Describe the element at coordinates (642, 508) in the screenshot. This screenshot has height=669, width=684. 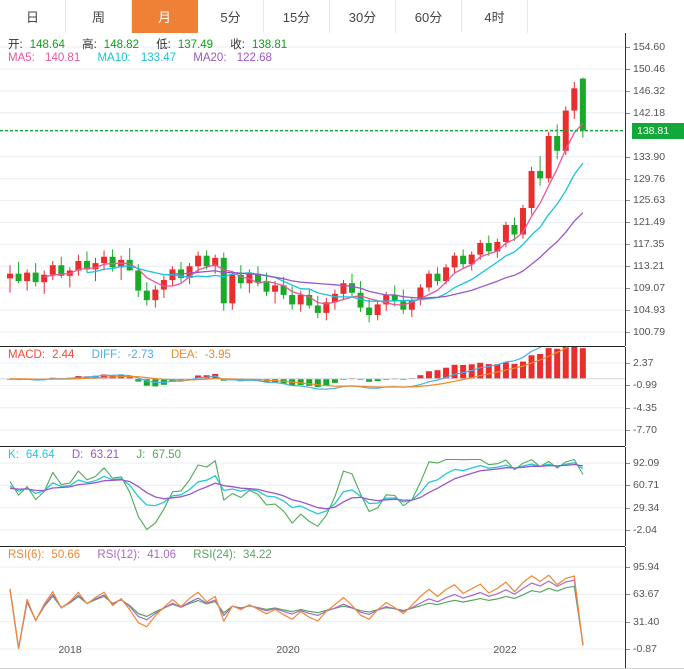
I see `axis-tick: 29.34` at that location.